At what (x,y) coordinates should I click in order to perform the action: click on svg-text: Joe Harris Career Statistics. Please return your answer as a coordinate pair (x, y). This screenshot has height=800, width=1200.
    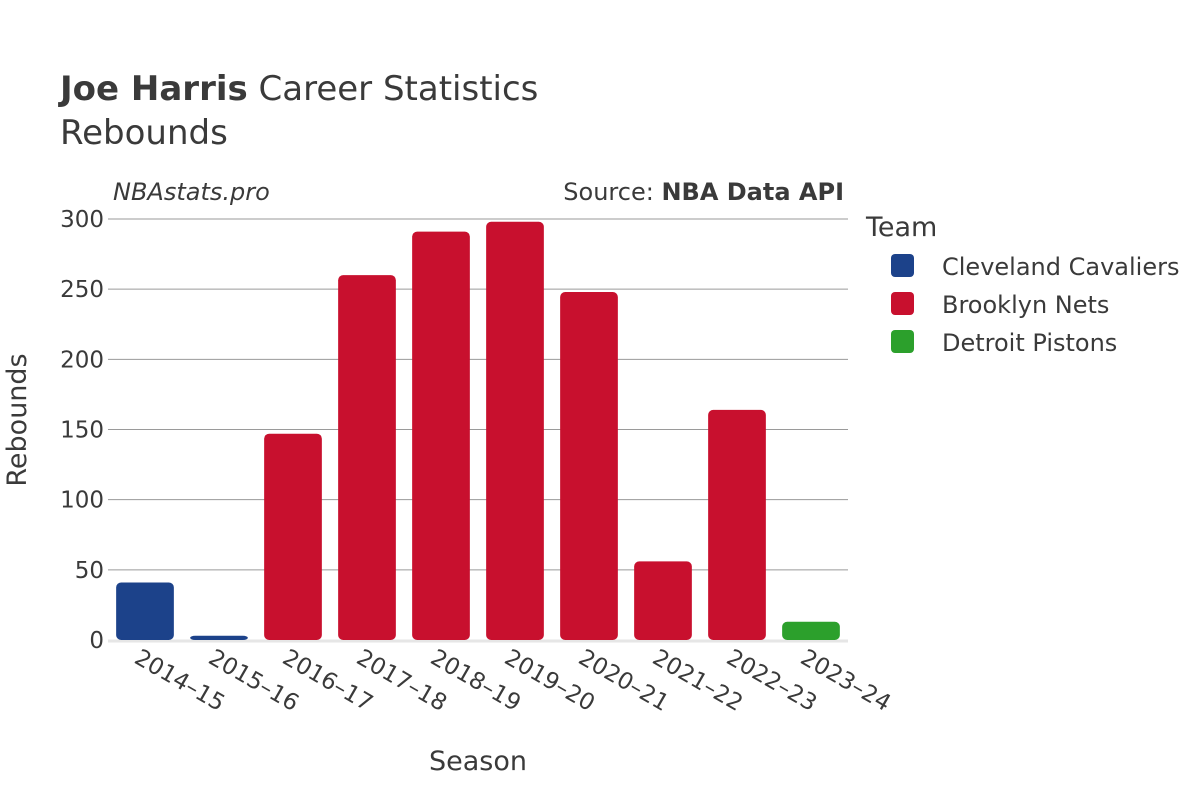
    Looking at the image, I should click on (298, 89).